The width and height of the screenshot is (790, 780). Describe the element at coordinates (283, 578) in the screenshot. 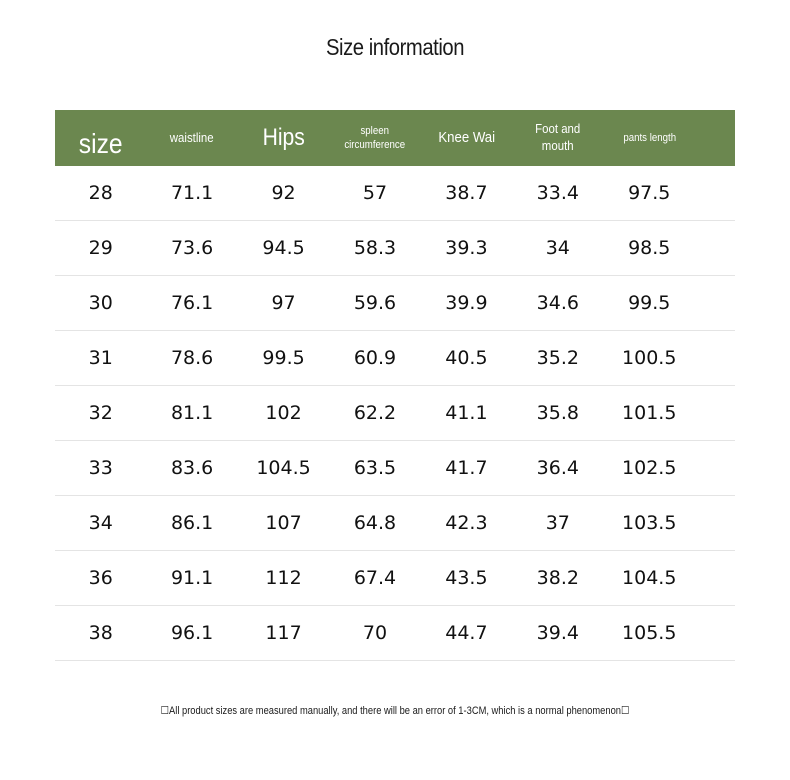

I see `table-cell: 112` at that location.